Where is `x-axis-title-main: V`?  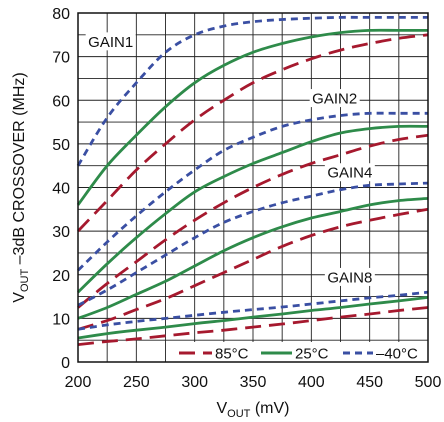 x-axis-title-main: V is located at coordinates (221, 408).